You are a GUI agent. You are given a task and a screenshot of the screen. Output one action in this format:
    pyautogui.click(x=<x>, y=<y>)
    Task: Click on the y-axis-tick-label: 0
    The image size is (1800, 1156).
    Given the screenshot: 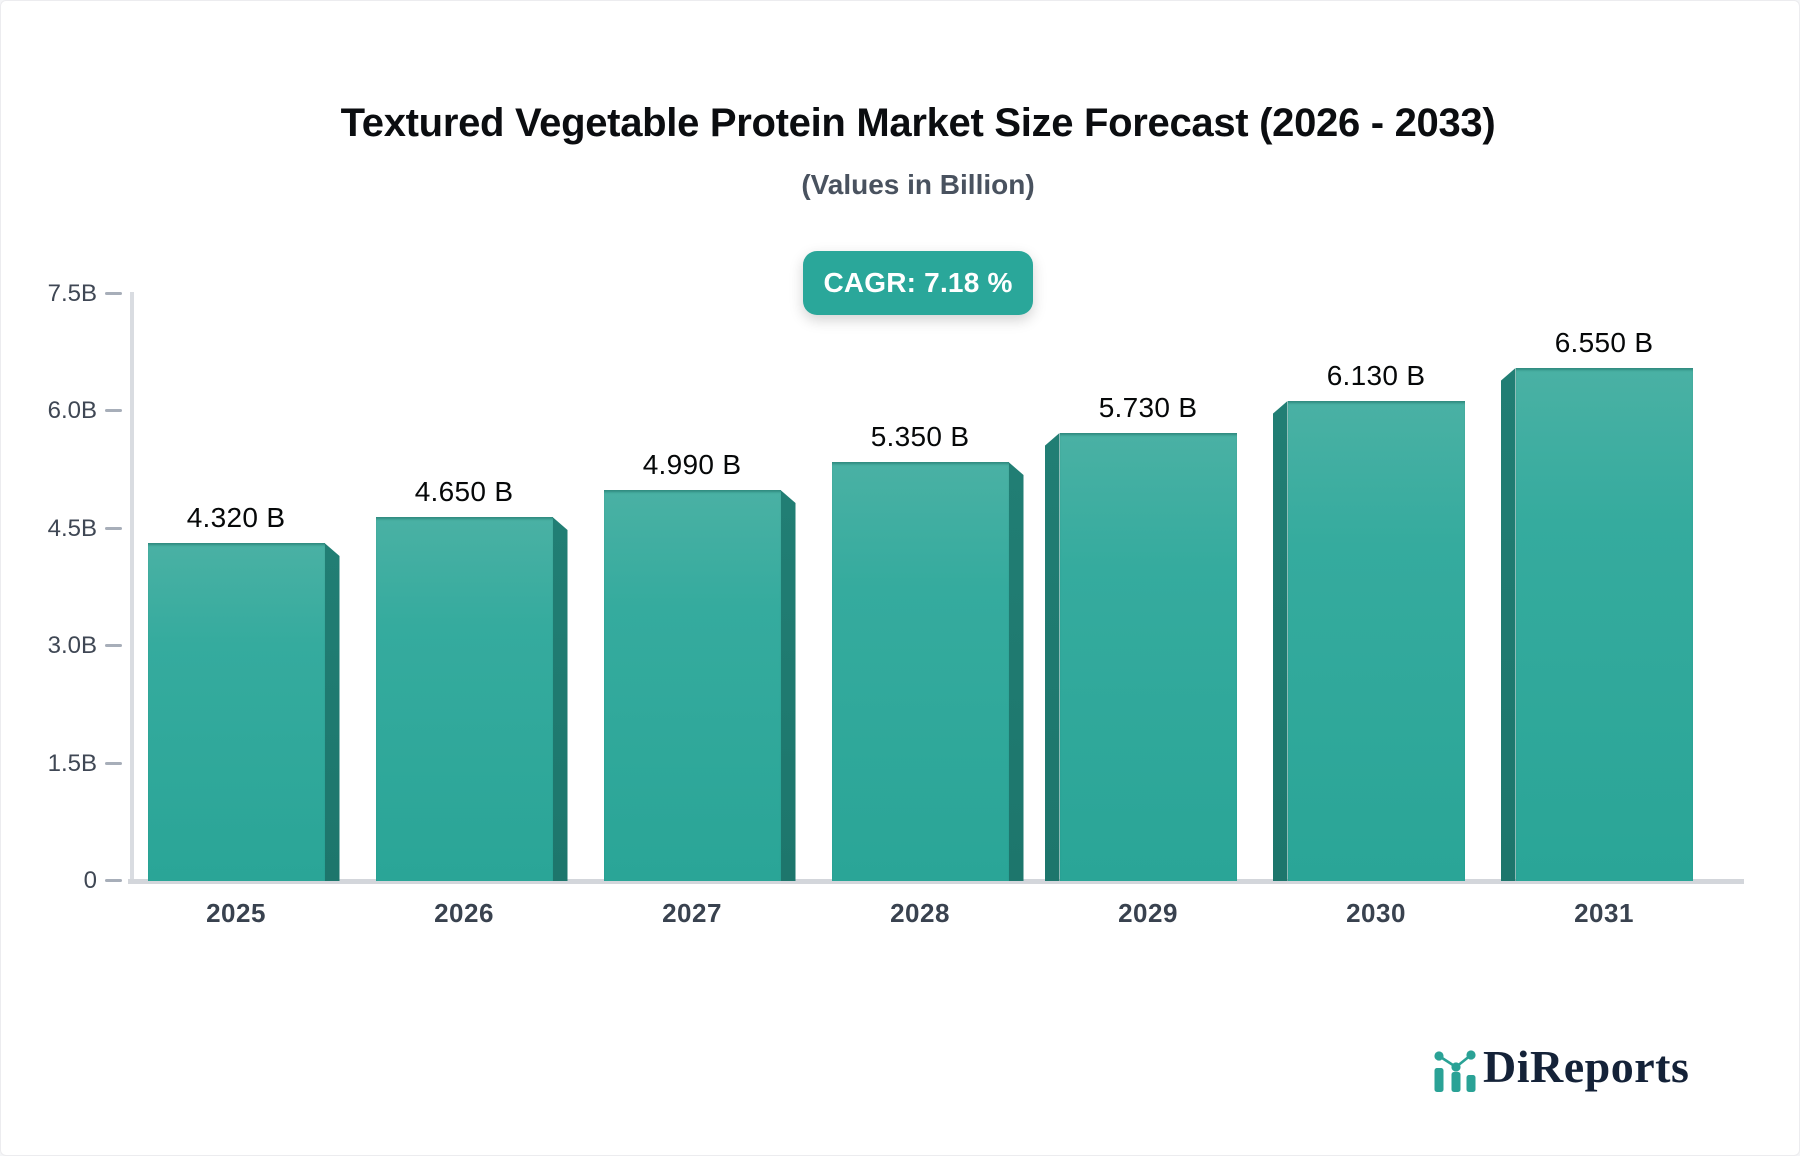 What is the action you would take?
    pyautogui.click(x=90, y=880)
    